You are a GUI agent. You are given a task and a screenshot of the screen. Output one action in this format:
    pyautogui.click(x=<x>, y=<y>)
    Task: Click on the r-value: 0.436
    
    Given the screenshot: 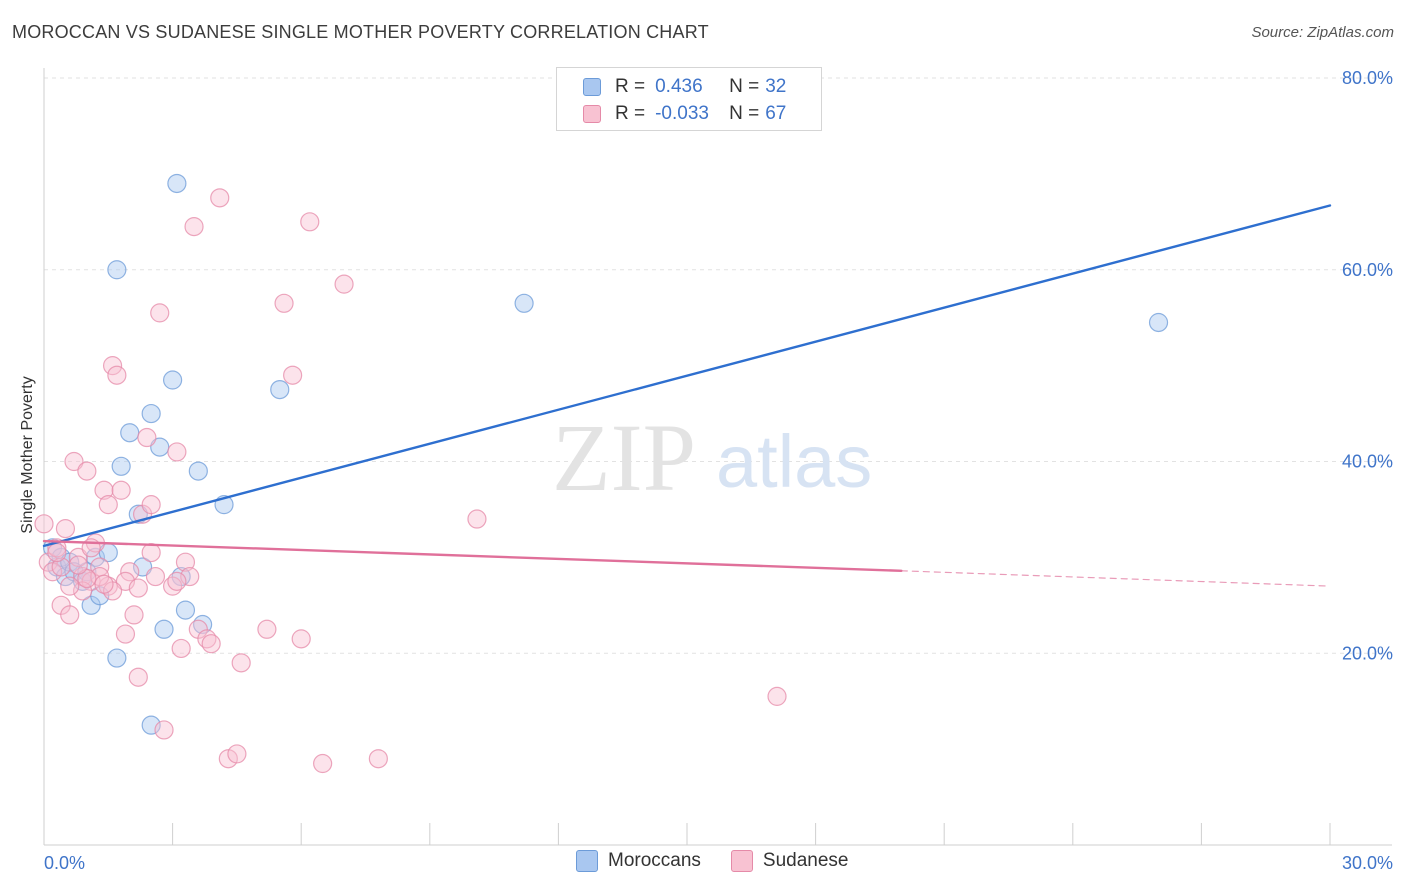 What is the action you would take?
    pyautogui.click(x=679, y=86)
    